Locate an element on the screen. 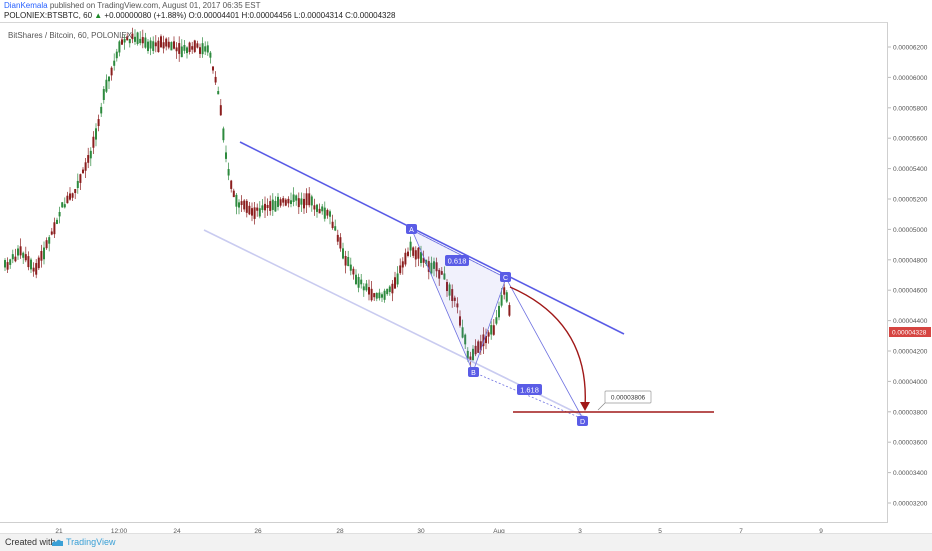 This screenshot has width=932, height=551. point-a-label: A is located at coordinates (411, 230).